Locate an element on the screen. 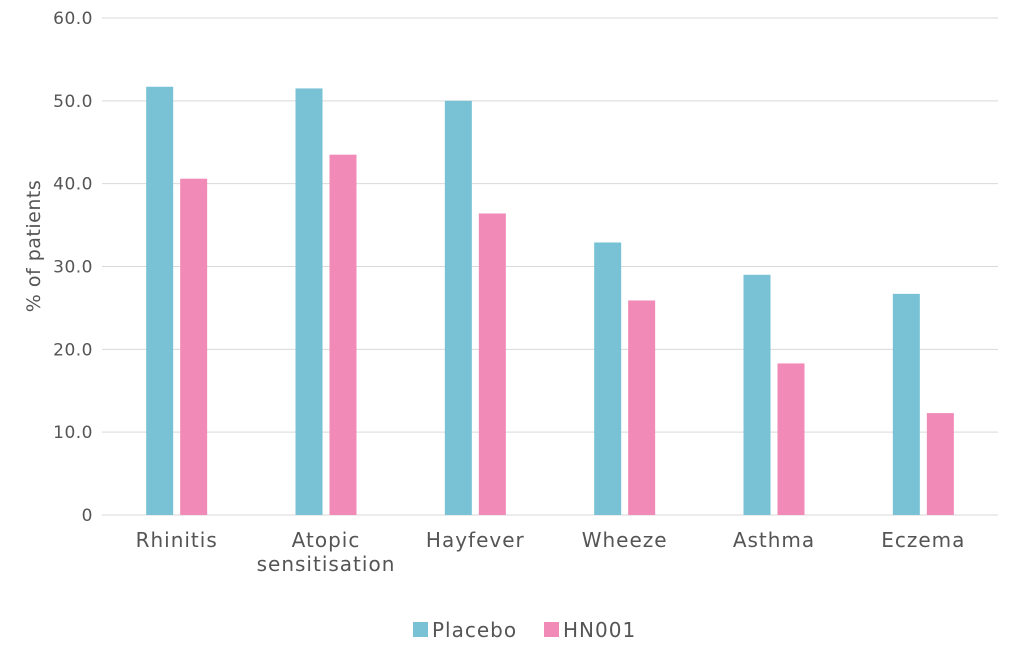 This screenshot has height=659, width=1015. x-tick-label: Atopic is located at coordinates (326, 540).